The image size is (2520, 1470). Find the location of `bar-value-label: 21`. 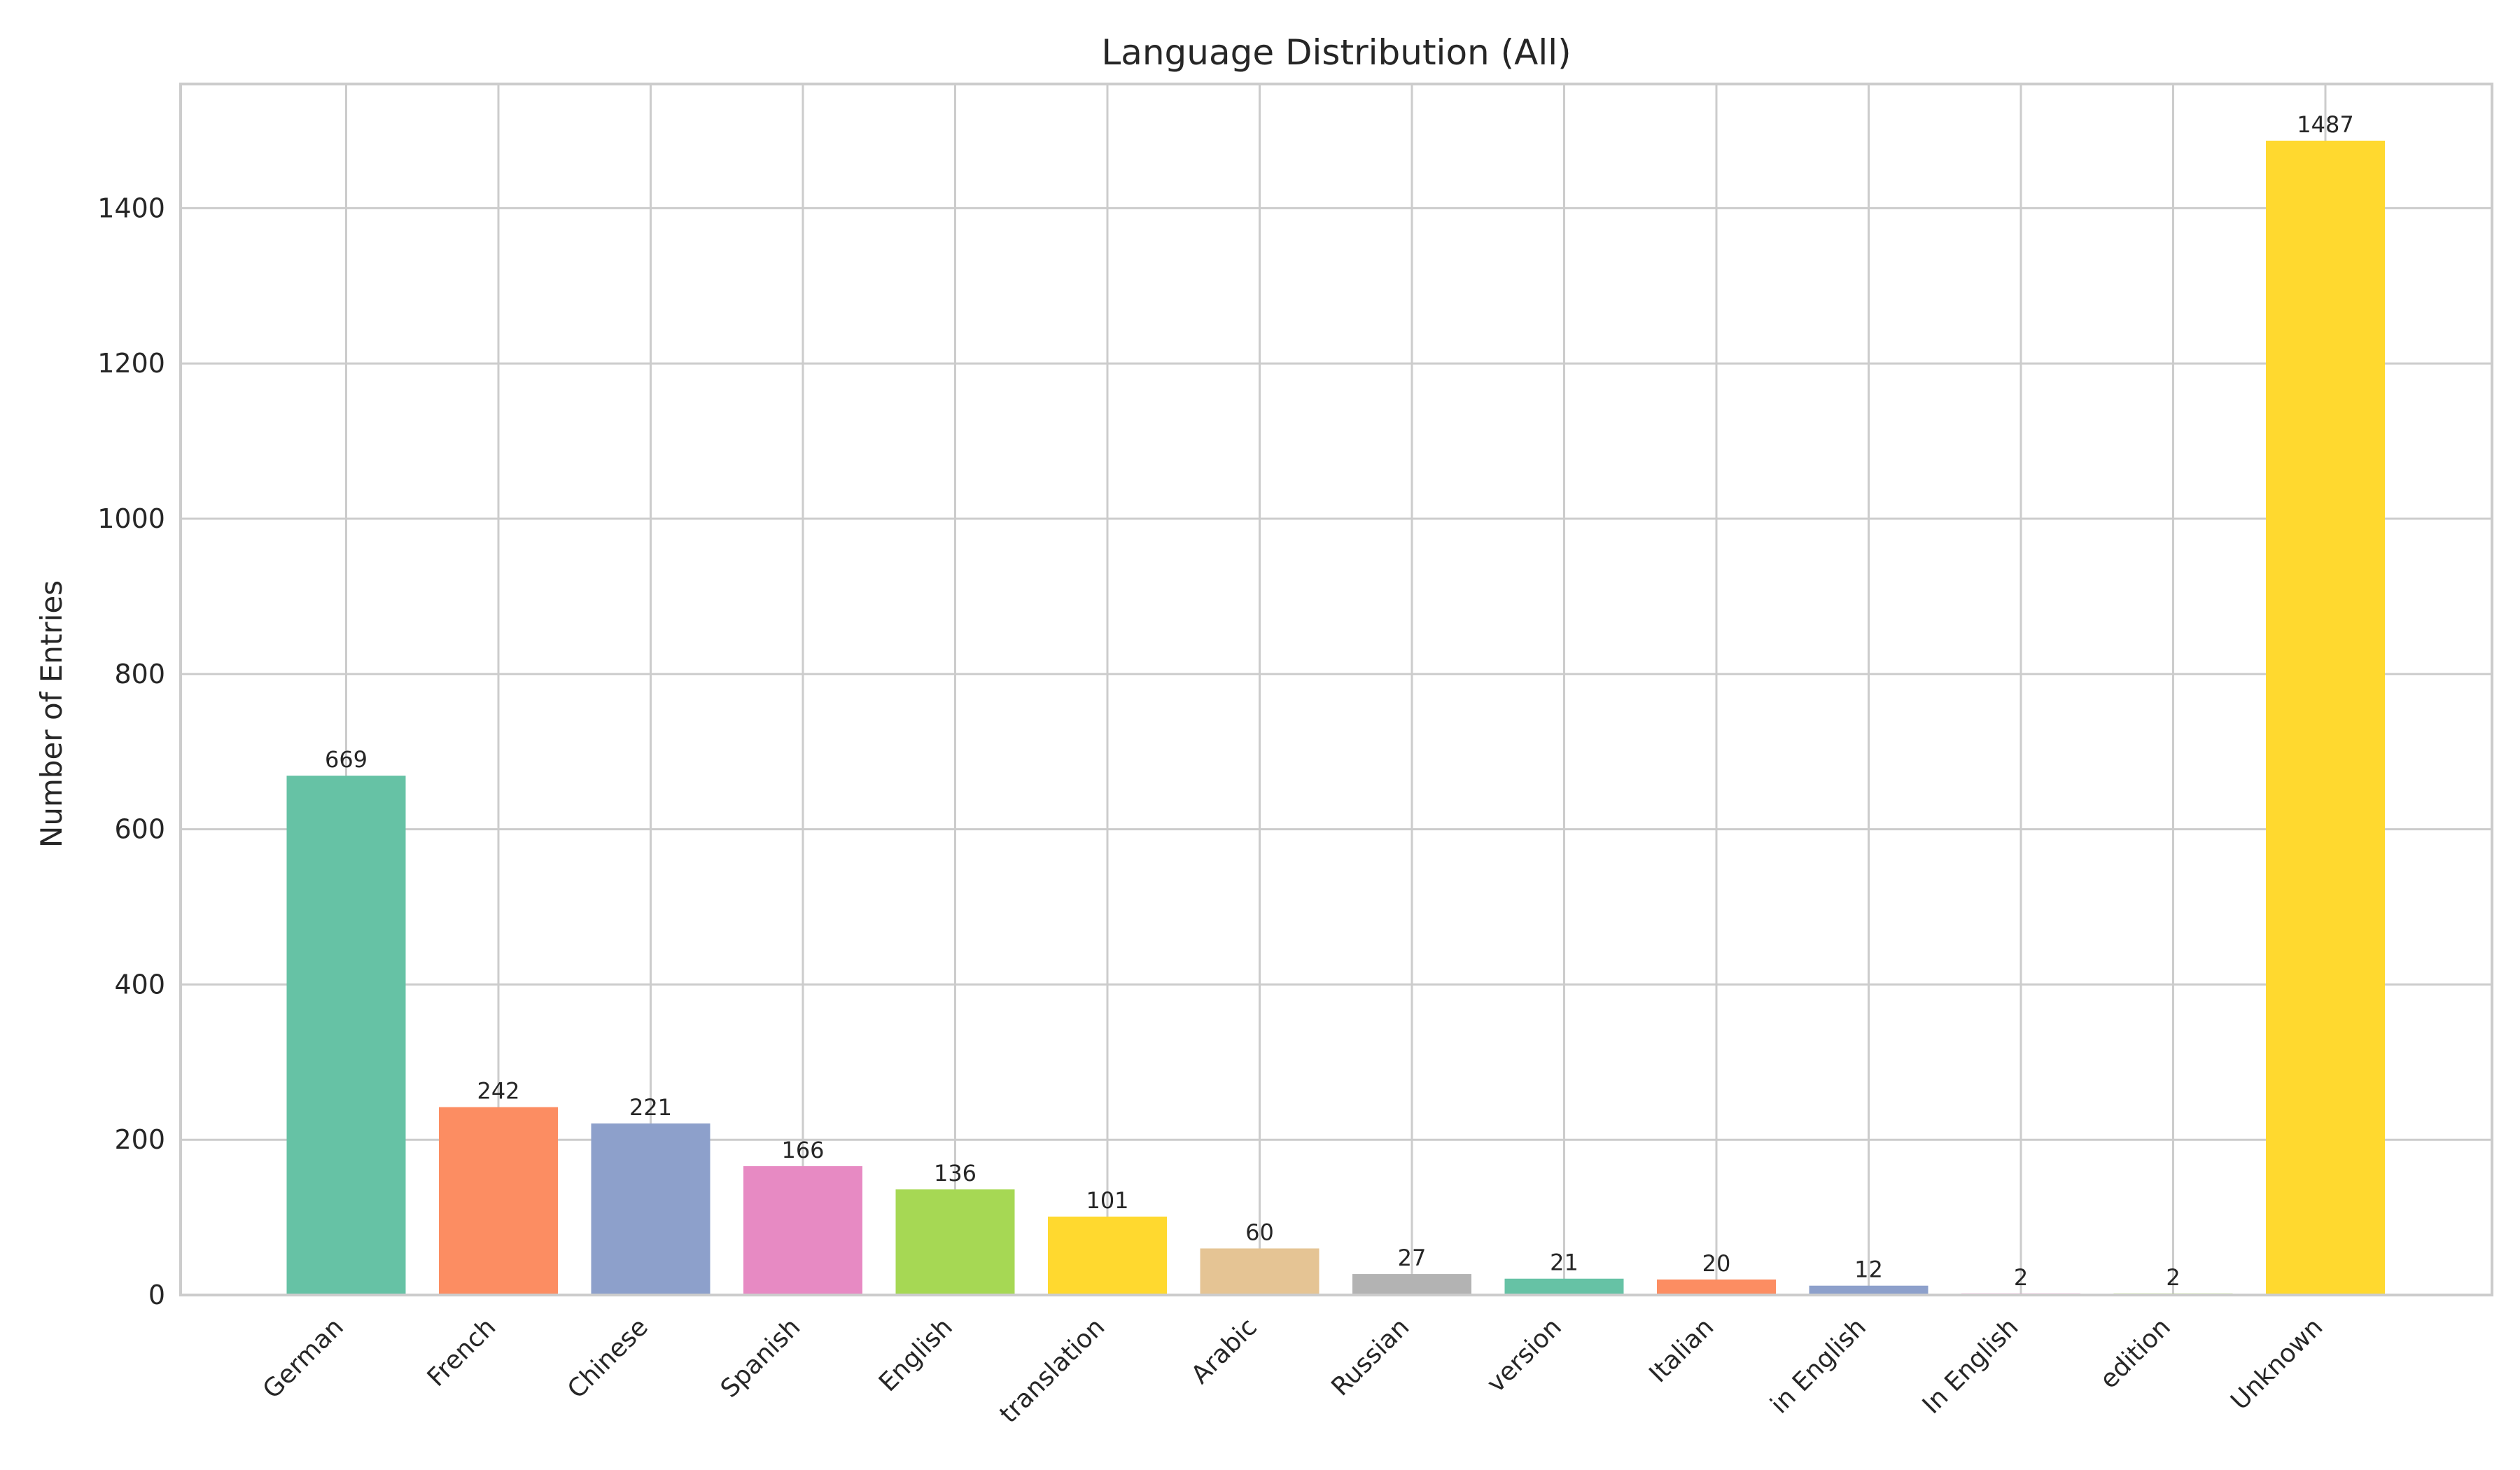

bar-value-label: 21 is located at coordinates (1564, 1263).